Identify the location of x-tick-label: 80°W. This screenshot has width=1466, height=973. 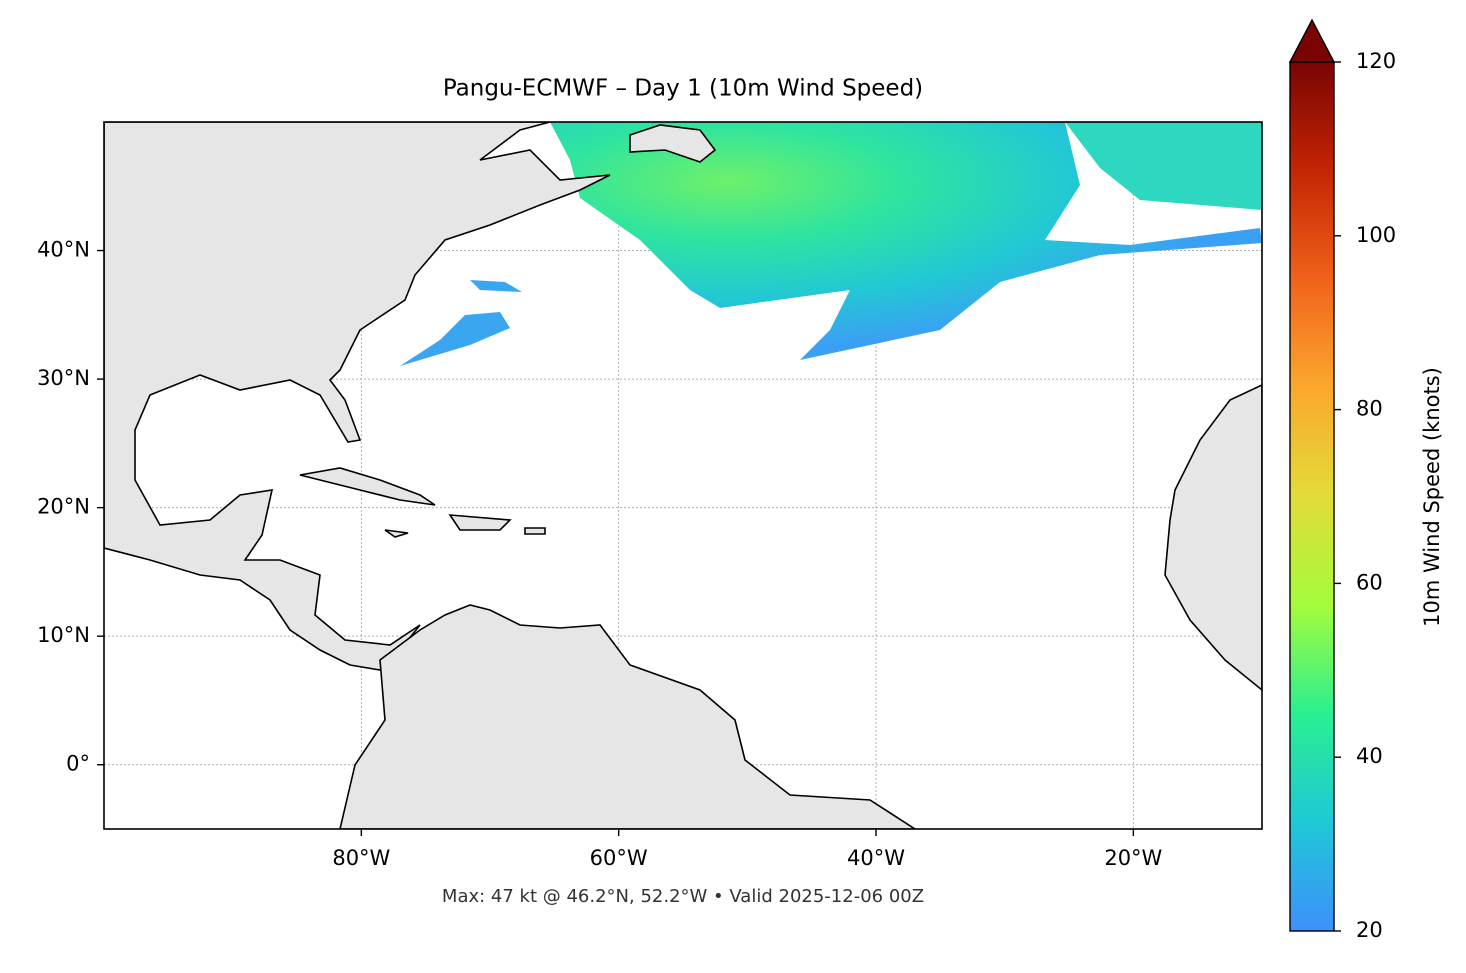
(361, 858).